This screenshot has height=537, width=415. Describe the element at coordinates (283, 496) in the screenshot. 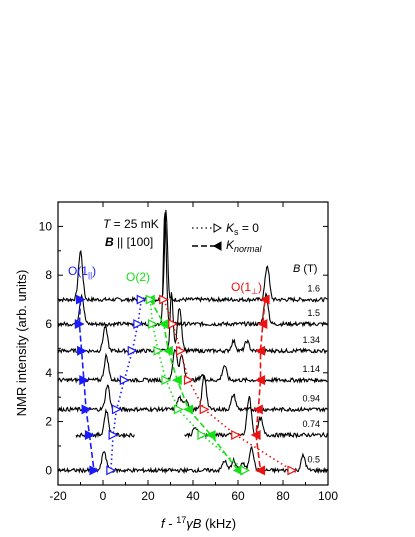

I see `x-tick-label: 80` at that location.